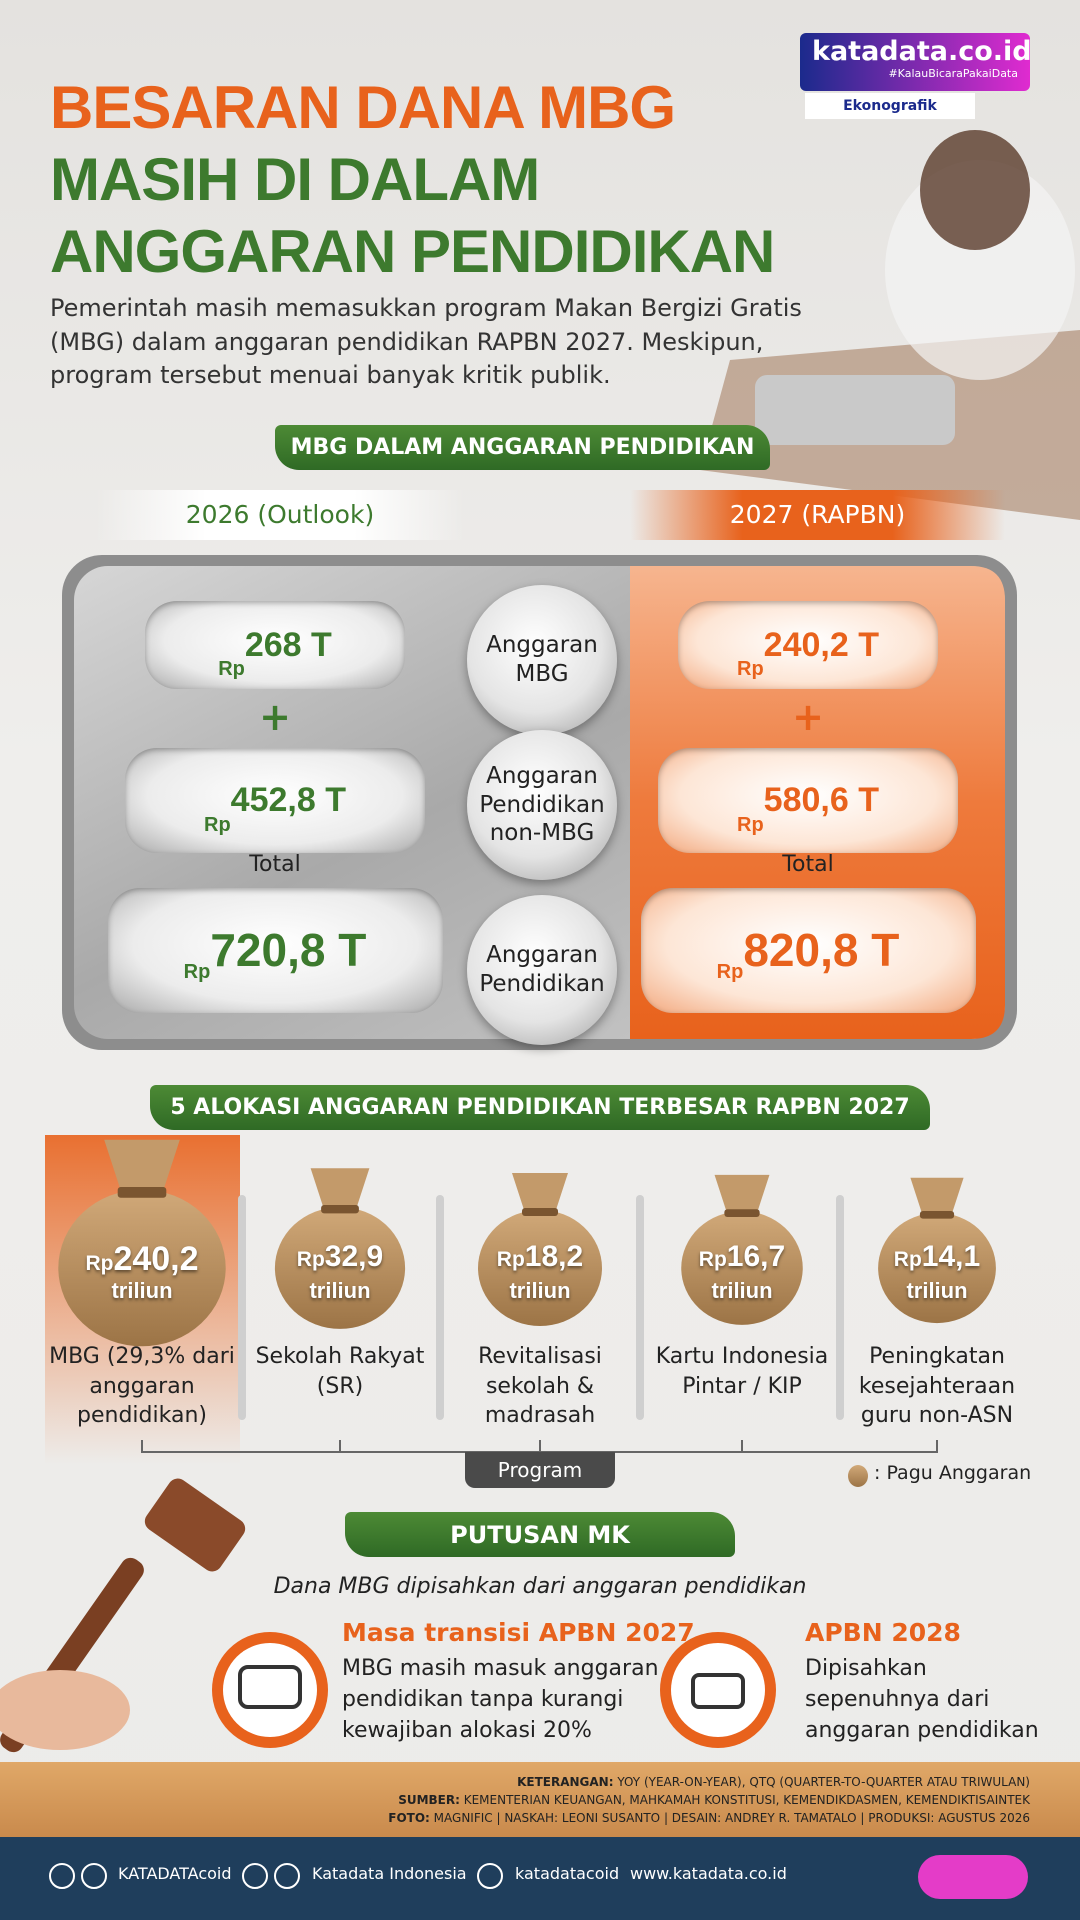 This screenshot has height=1920, width=1080. I want to click on value: 820,8 T, so click(821, 950).